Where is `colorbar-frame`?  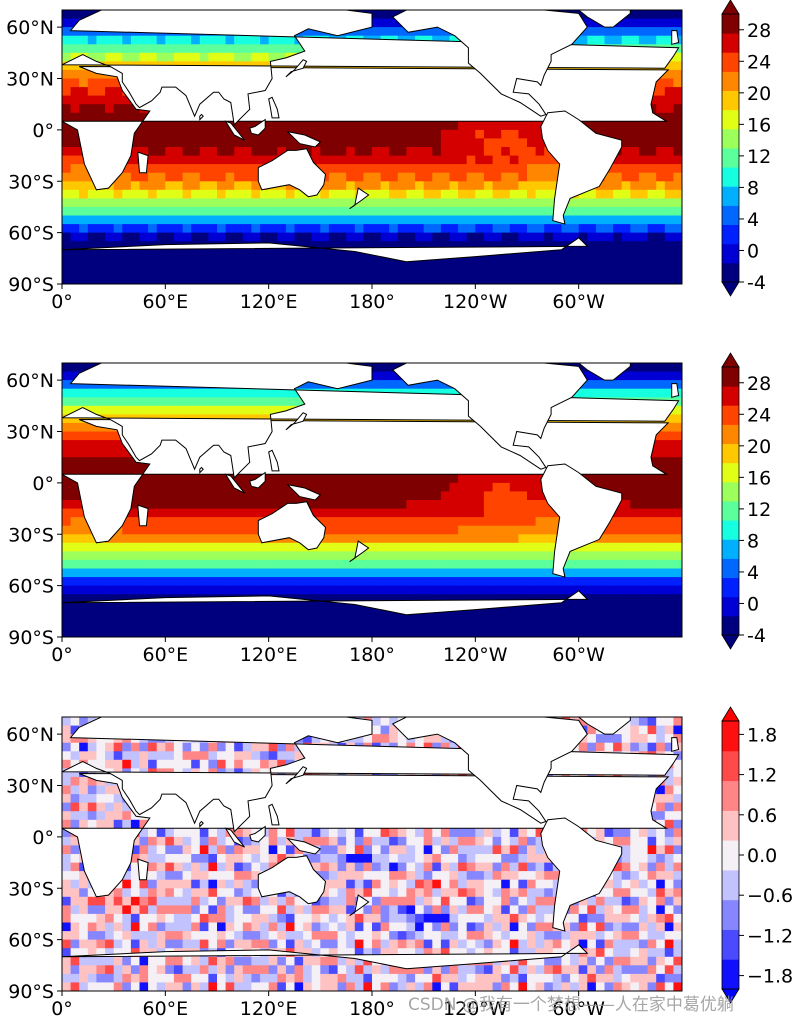
colorbar-frame is located at coordinates (730, 501).